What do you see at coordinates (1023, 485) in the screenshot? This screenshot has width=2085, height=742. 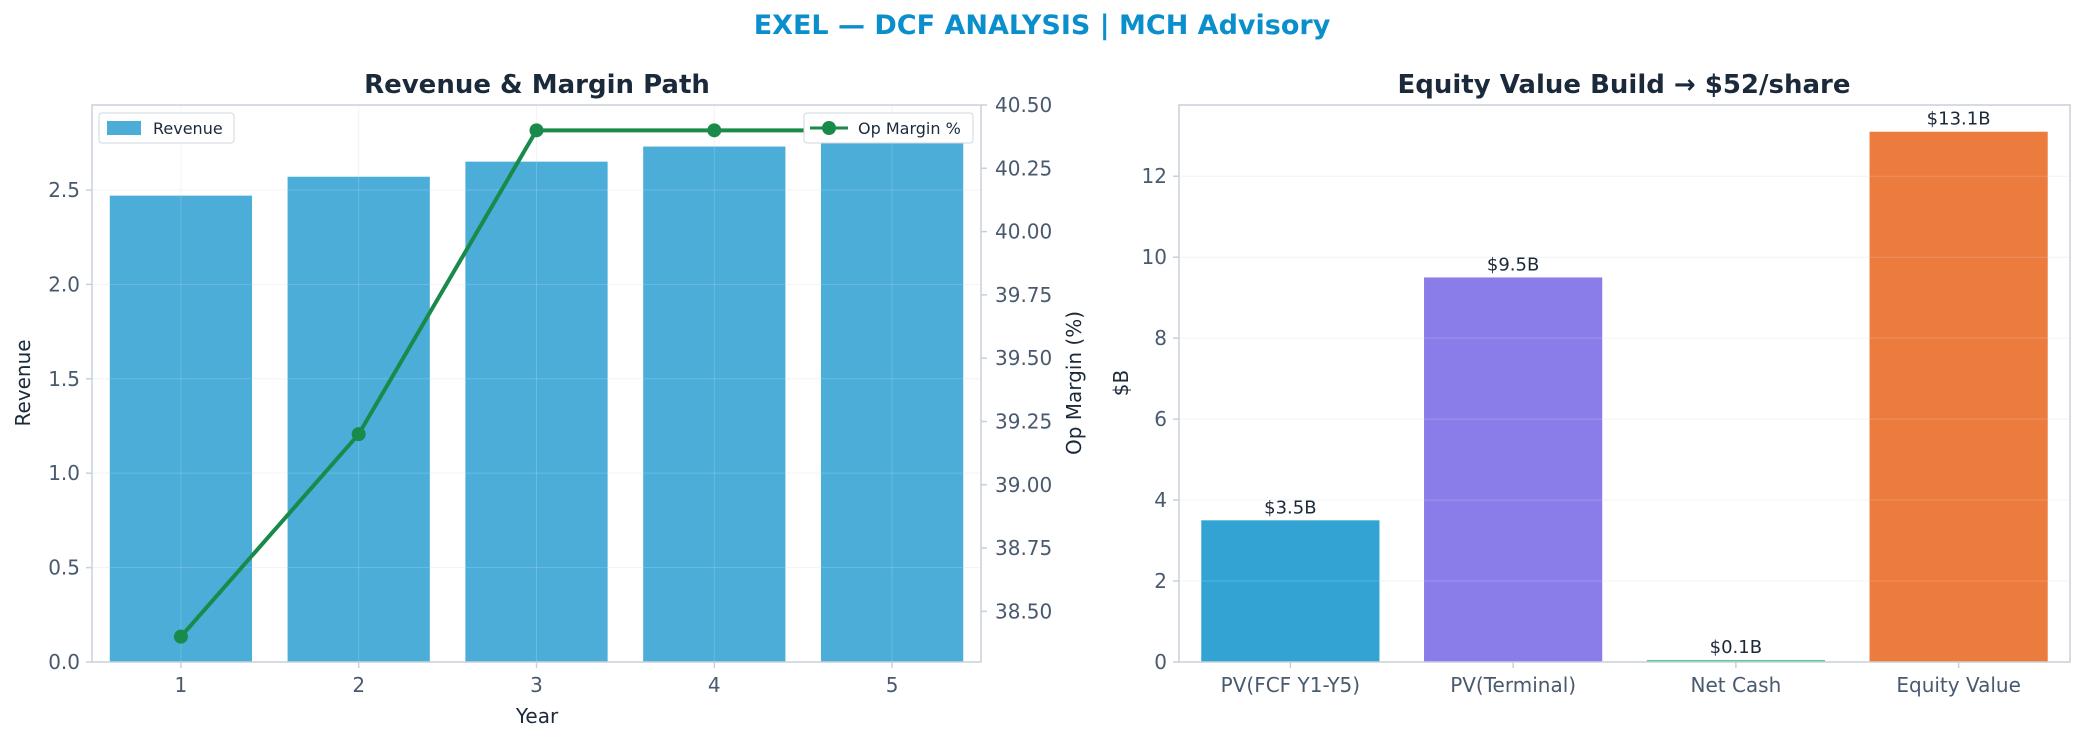 I see `op-margin-tick-label: 39.00` at bounding box center [1023, 485].